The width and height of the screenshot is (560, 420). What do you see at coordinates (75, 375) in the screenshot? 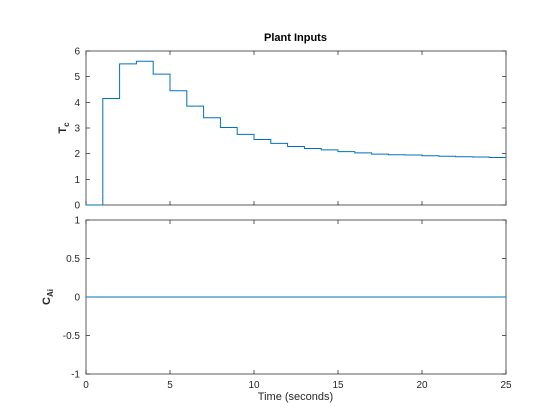
I see `bottom-y-tick-label: -1` at bounding box center [75, 375].